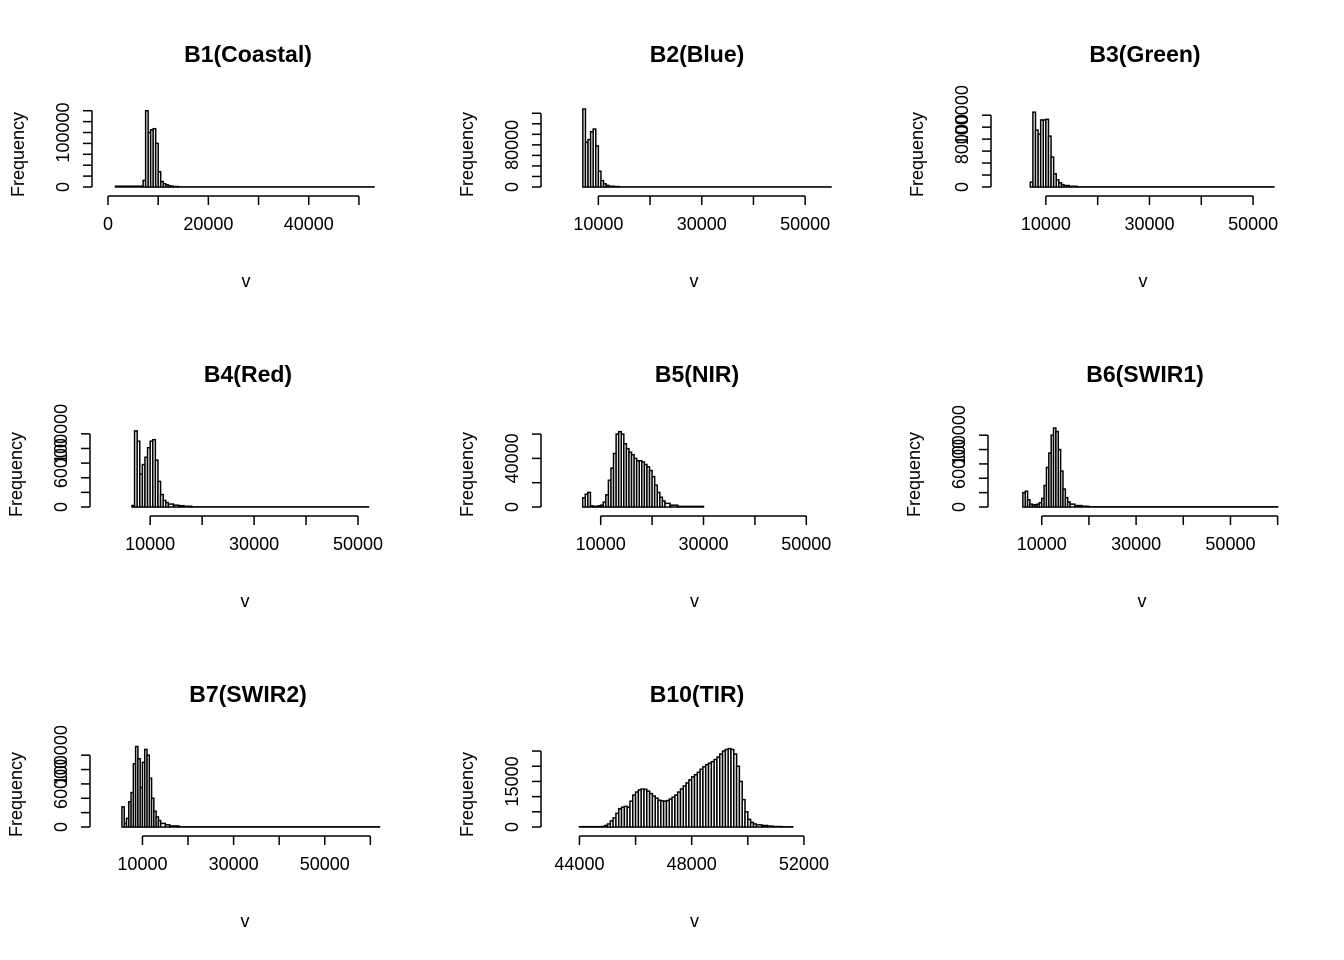  Describe the element at coordinates (804, 864) in the screenshot. I see `x-tick-label: 52000` at that location.